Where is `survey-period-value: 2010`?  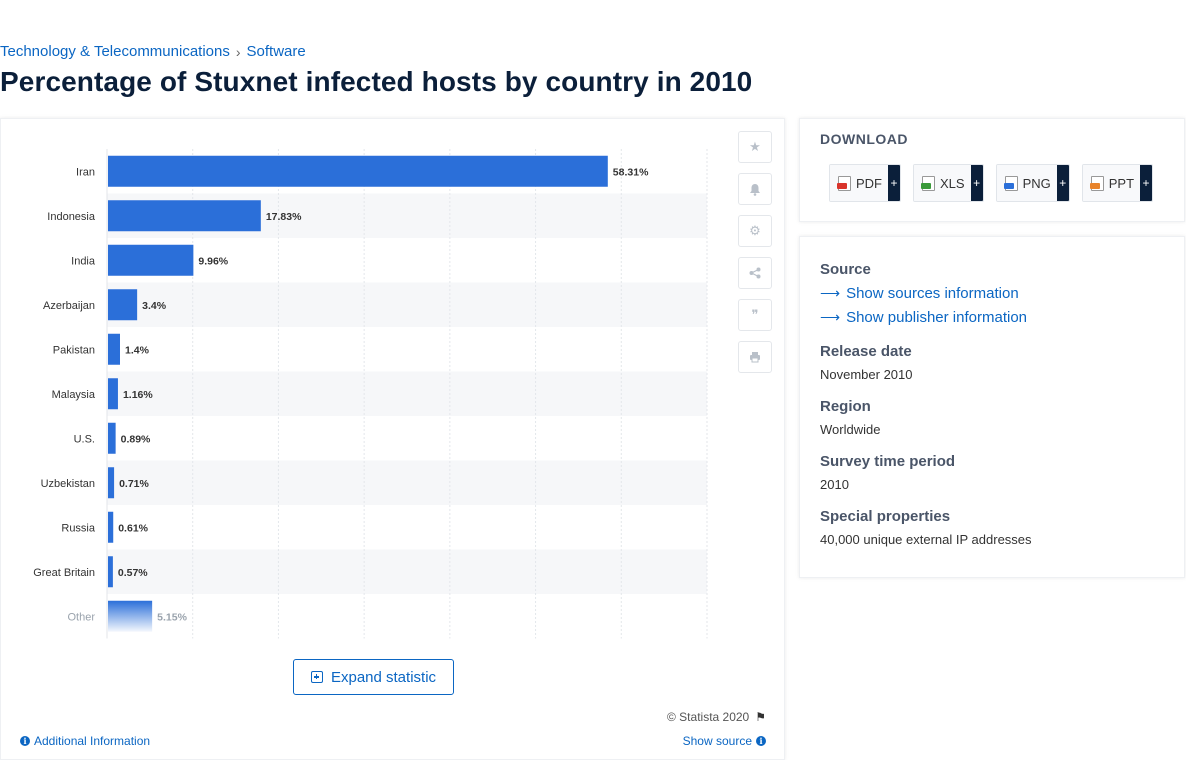
survey-period-value: 2010 is located at coordinates (834, 484).